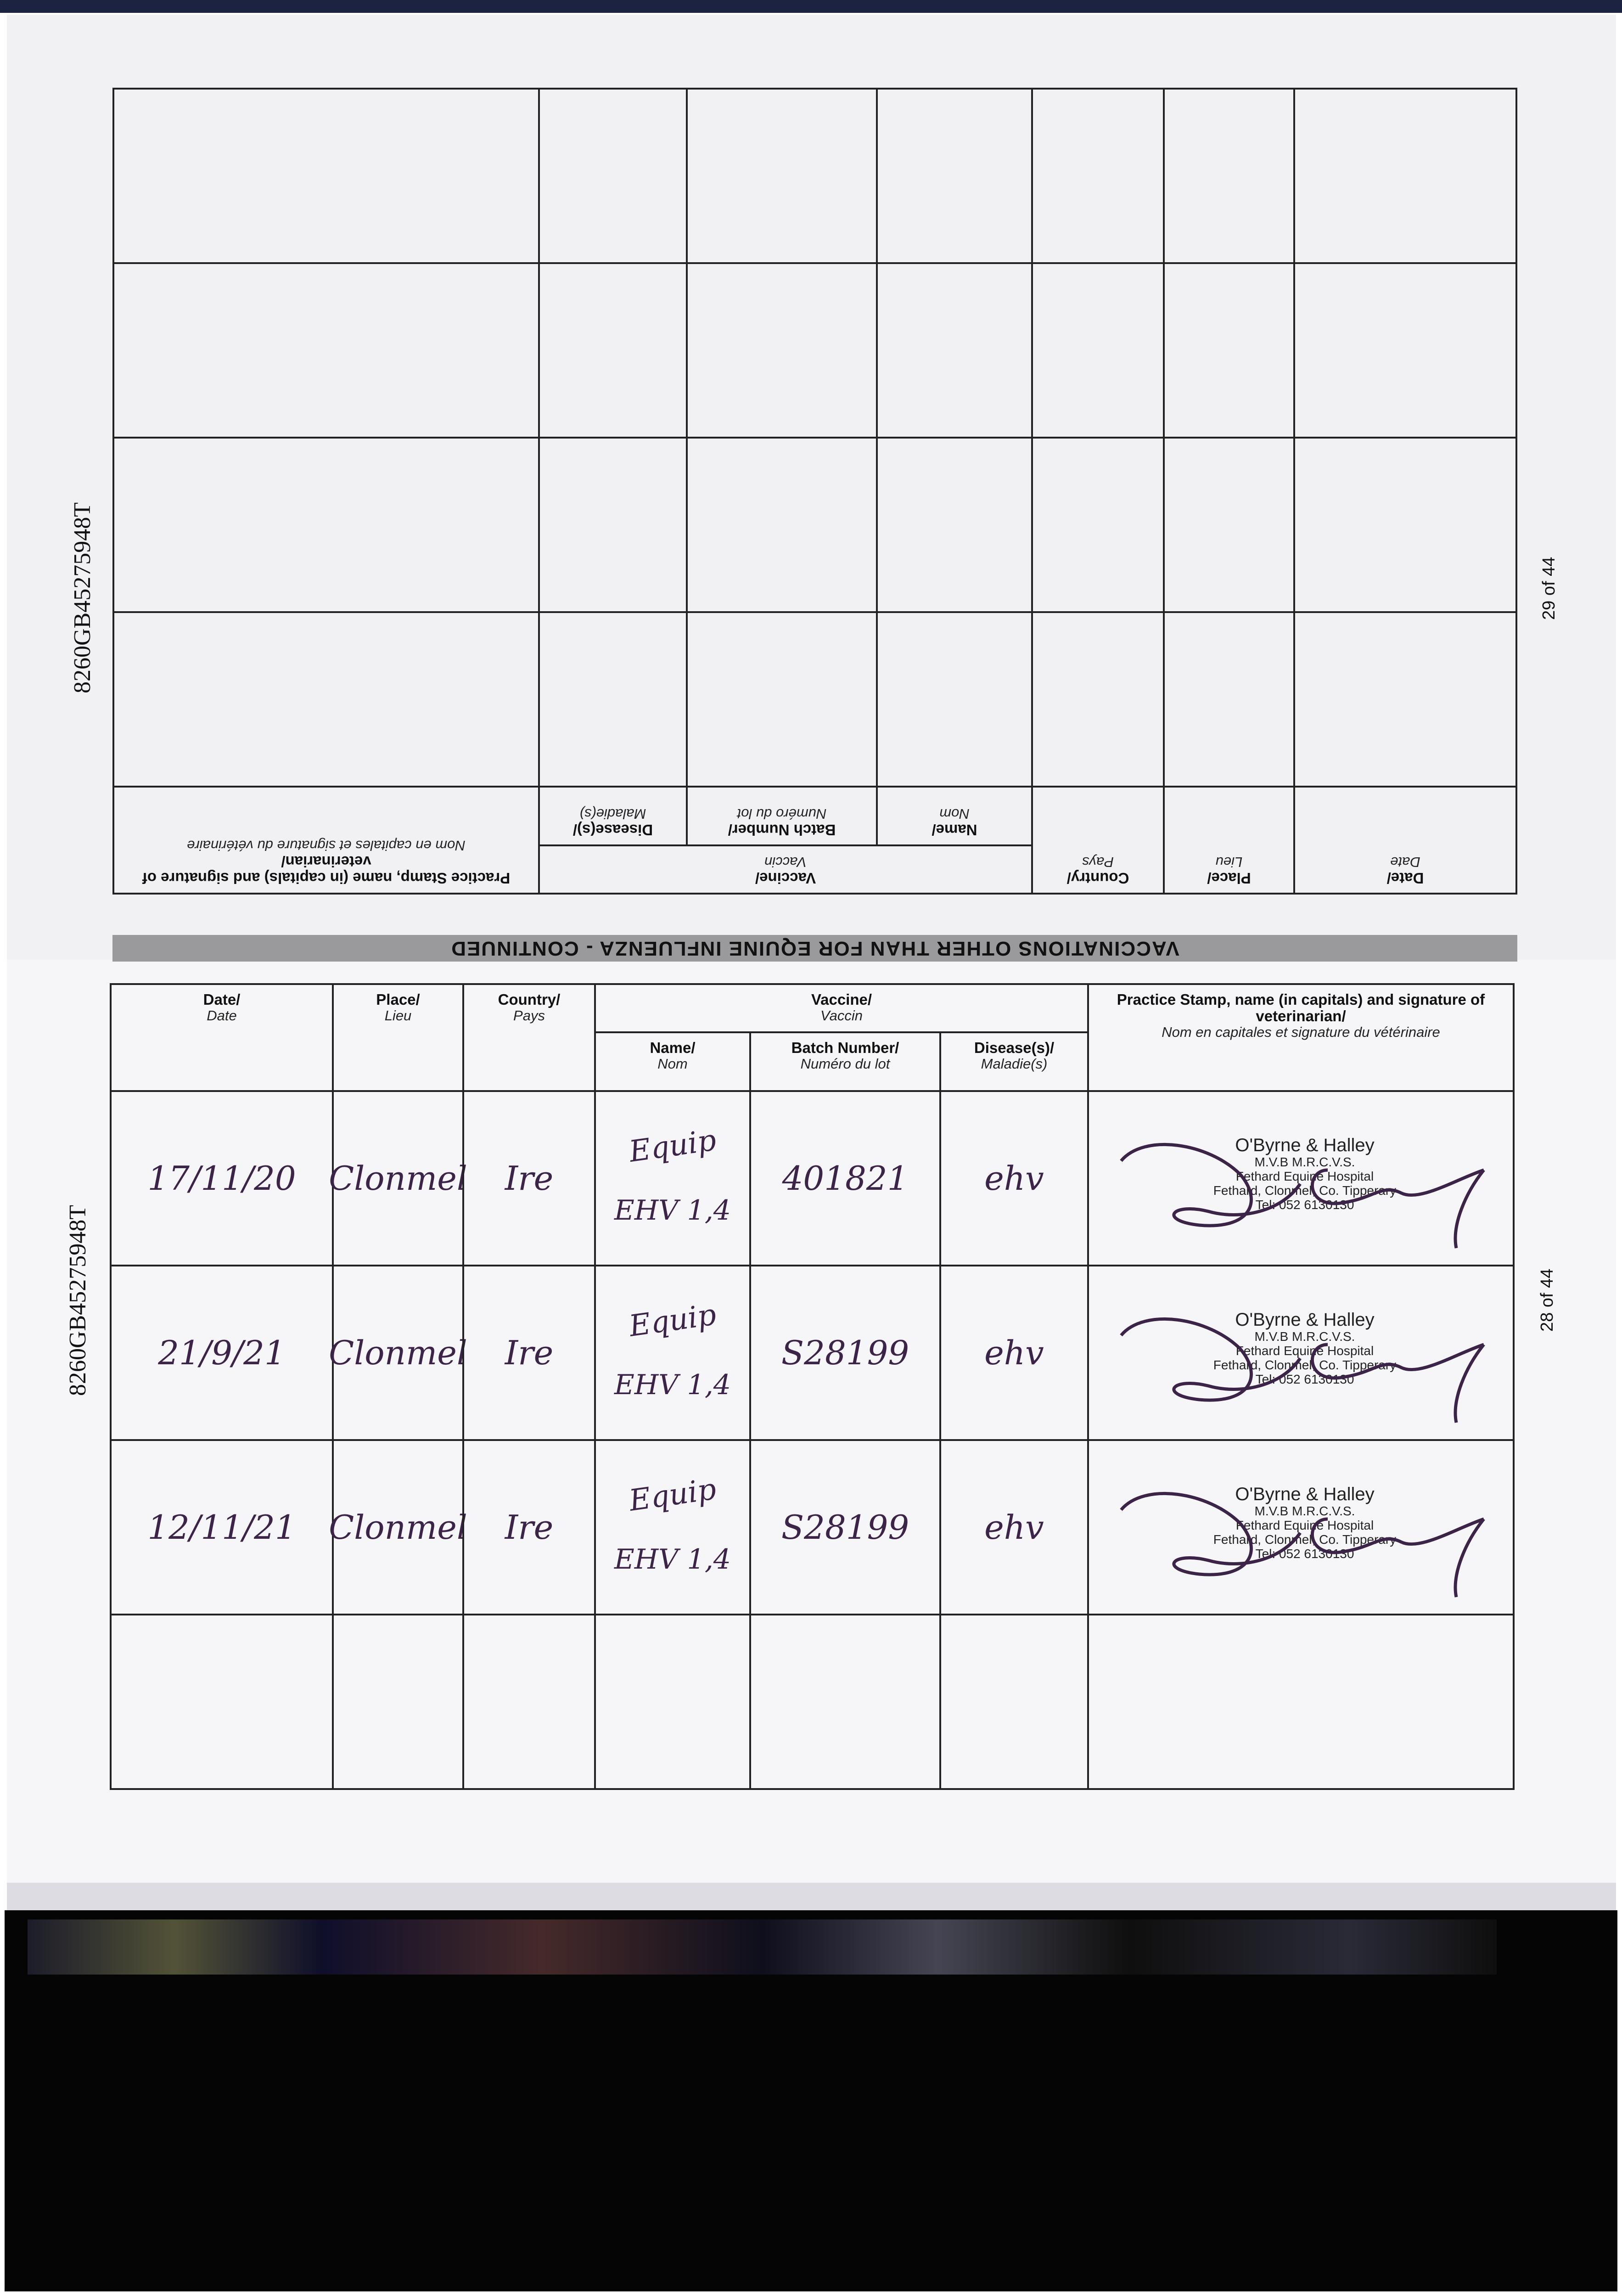 This screenshot has width=1622, height=2296. What do you see at coordinates (222, 1353) in the screenshot?
I see `cell-date: 21/9/21` at bounding box center [222, 1353].